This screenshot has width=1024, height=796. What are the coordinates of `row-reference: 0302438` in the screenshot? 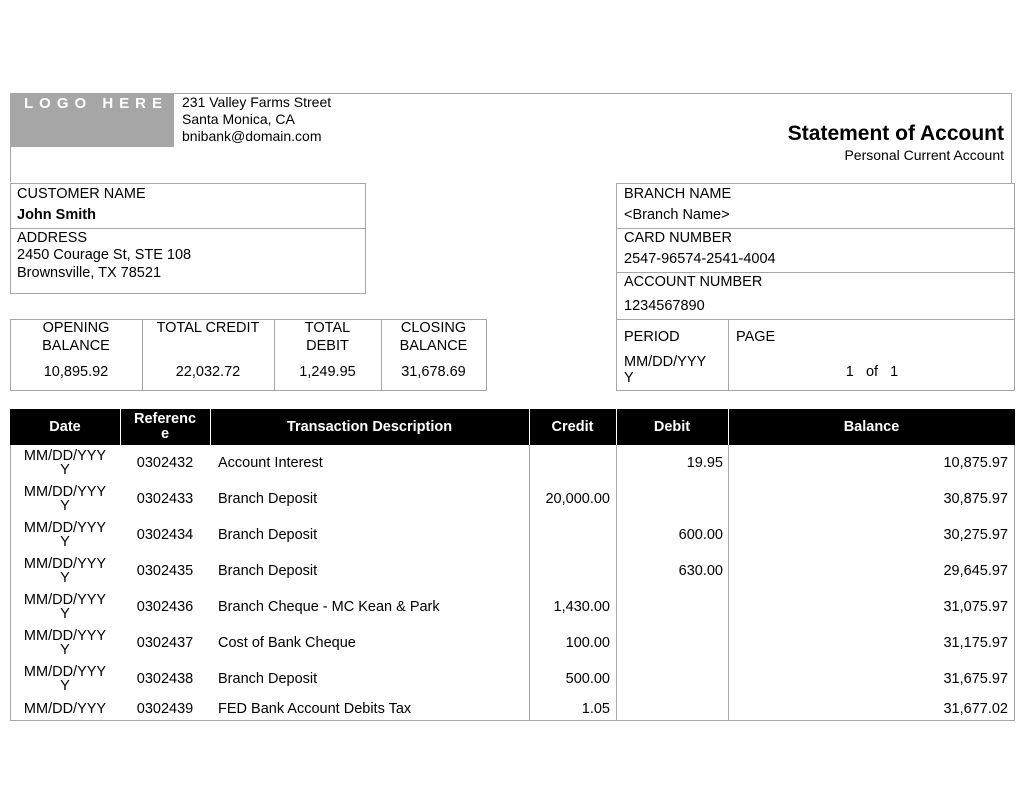 It's located at (165, 679).